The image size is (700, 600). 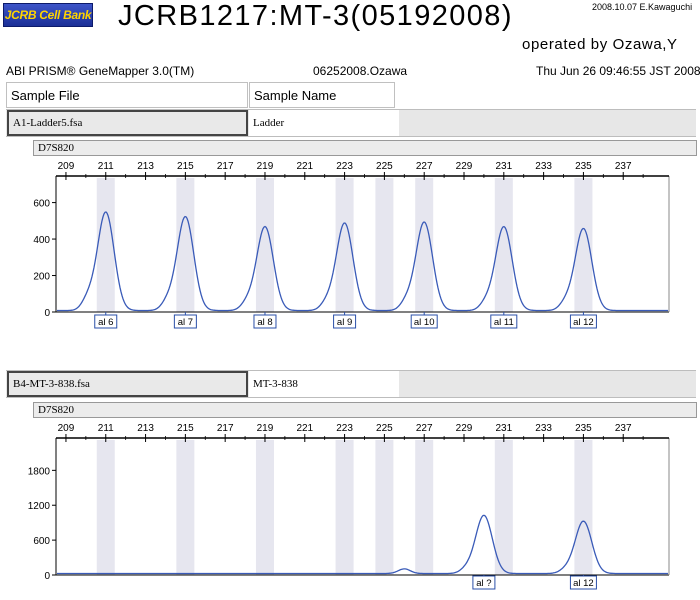 I want to click on allele-label: al 9, so click(x=344, y=322).